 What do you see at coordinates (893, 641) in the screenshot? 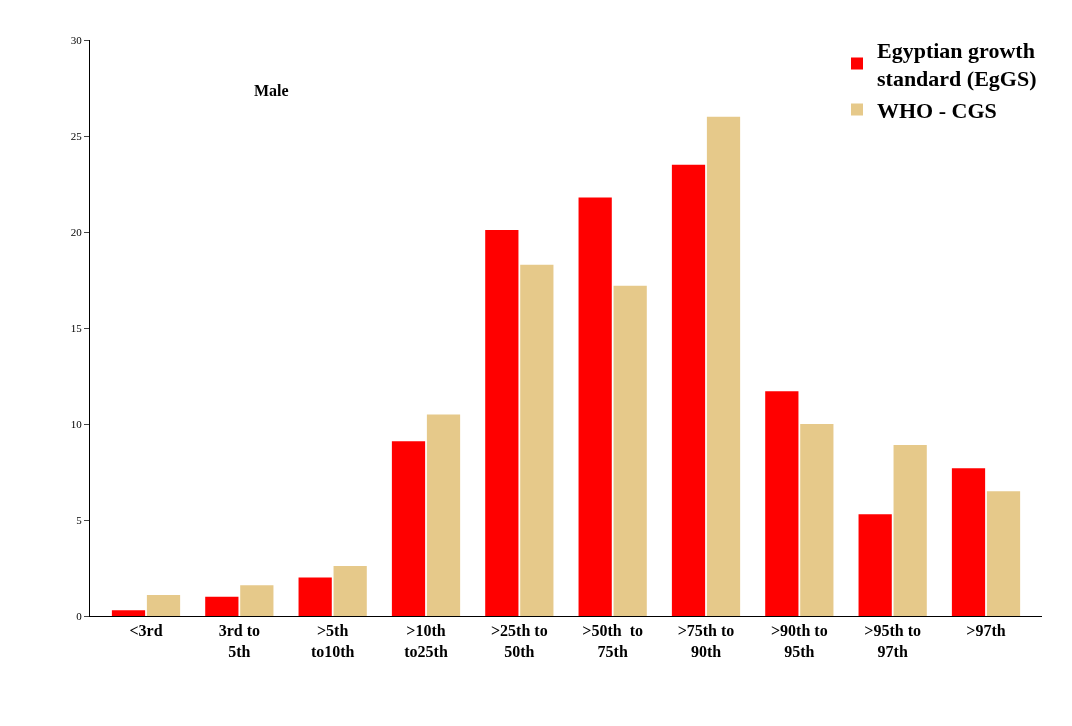
I see `x-tick-label: >95th to 97th` at bounding box center [893, 641].